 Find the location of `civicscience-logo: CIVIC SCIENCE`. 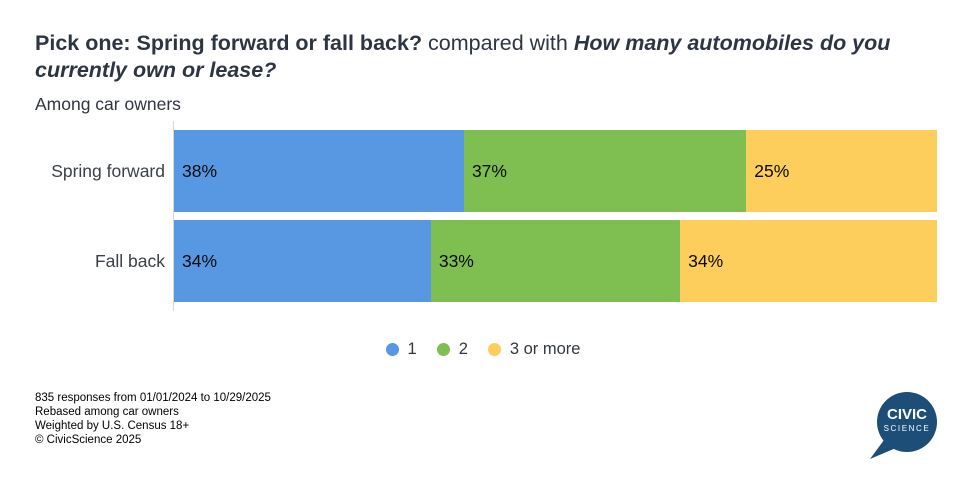

civicscience-logo: CIVIC SCIENCE is located at coordinates (904, 426).